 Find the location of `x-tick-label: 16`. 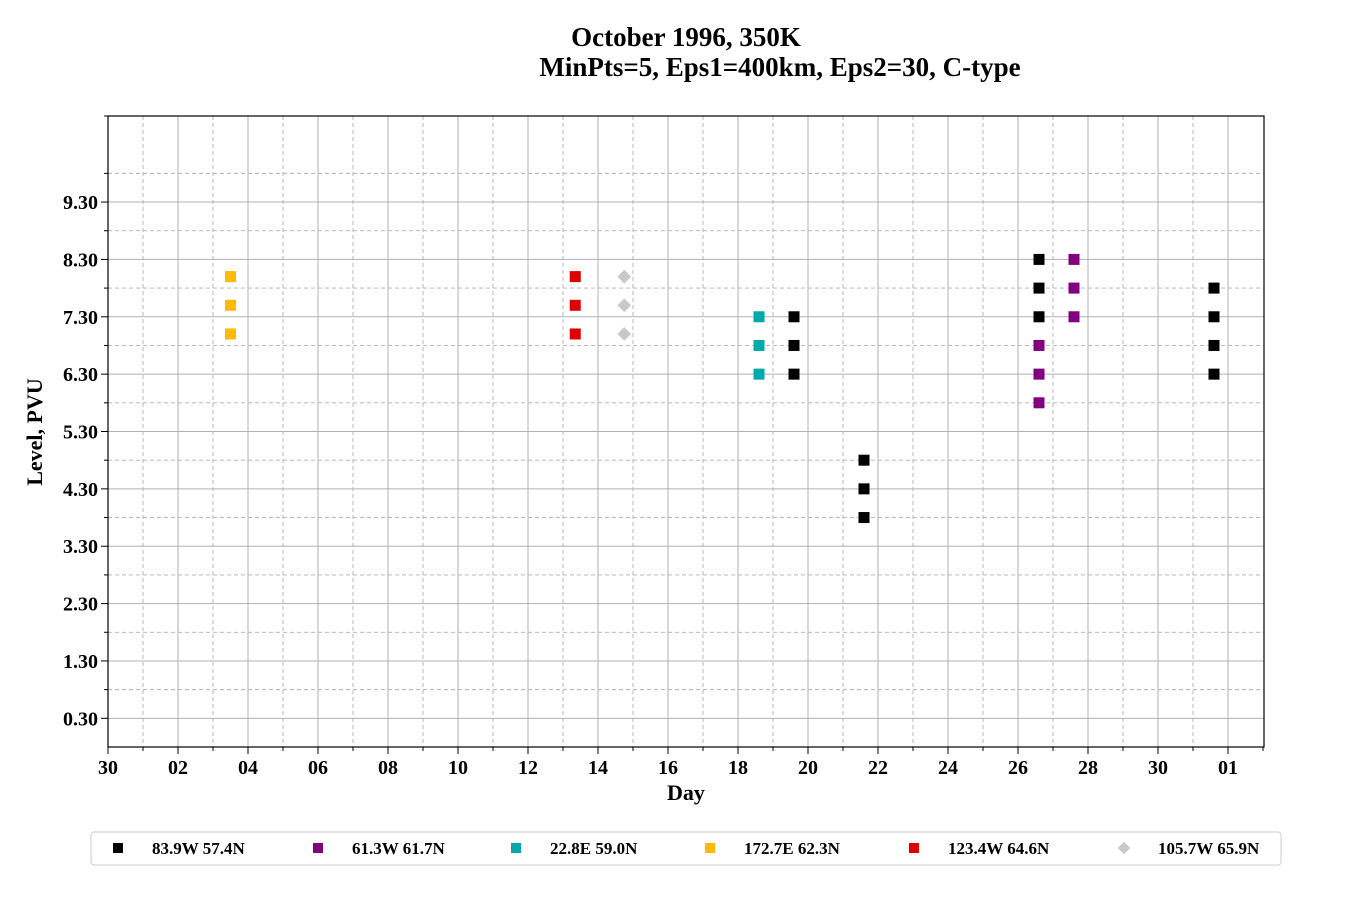

x-tick-label: 16 is located at coordinates (668, 768).